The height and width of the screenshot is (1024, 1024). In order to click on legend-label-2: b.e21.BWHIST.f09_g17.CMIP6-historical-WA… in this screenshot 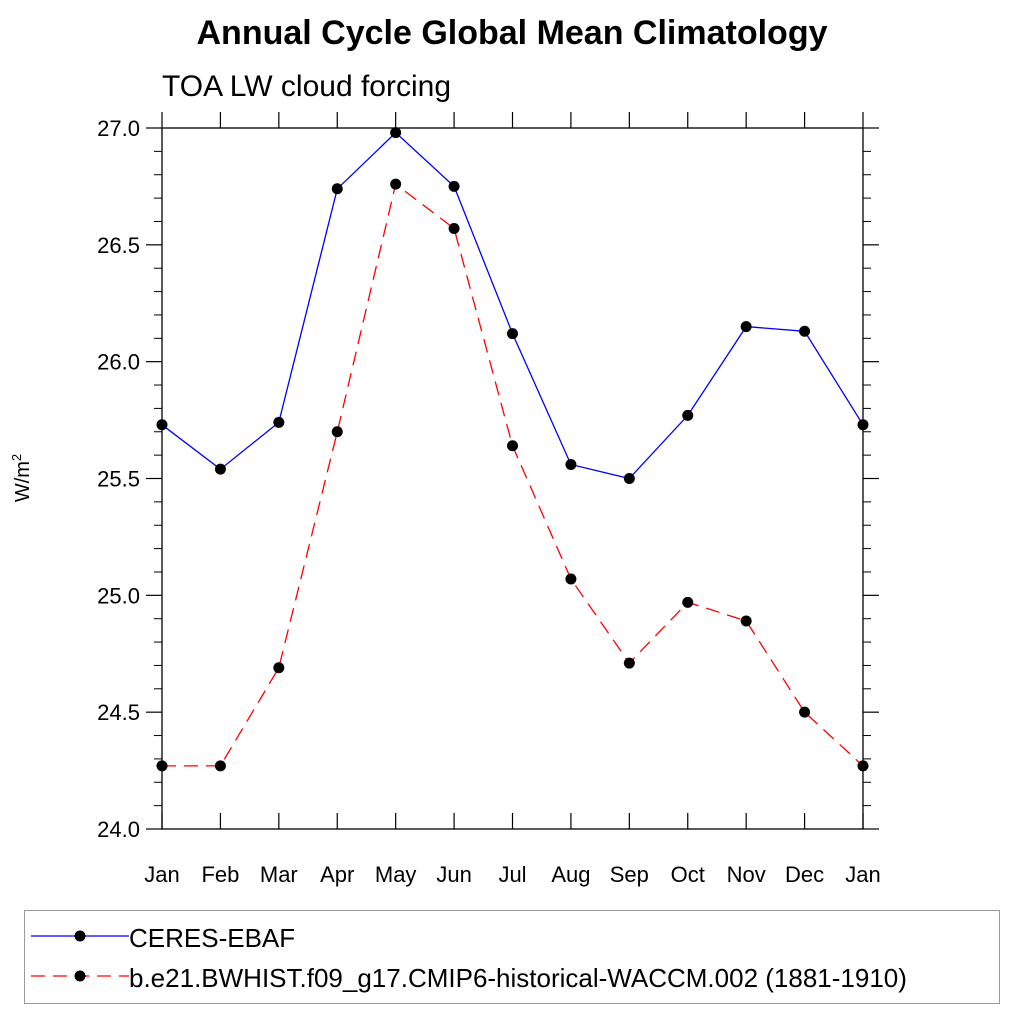, I will do `click(518, 978)`.